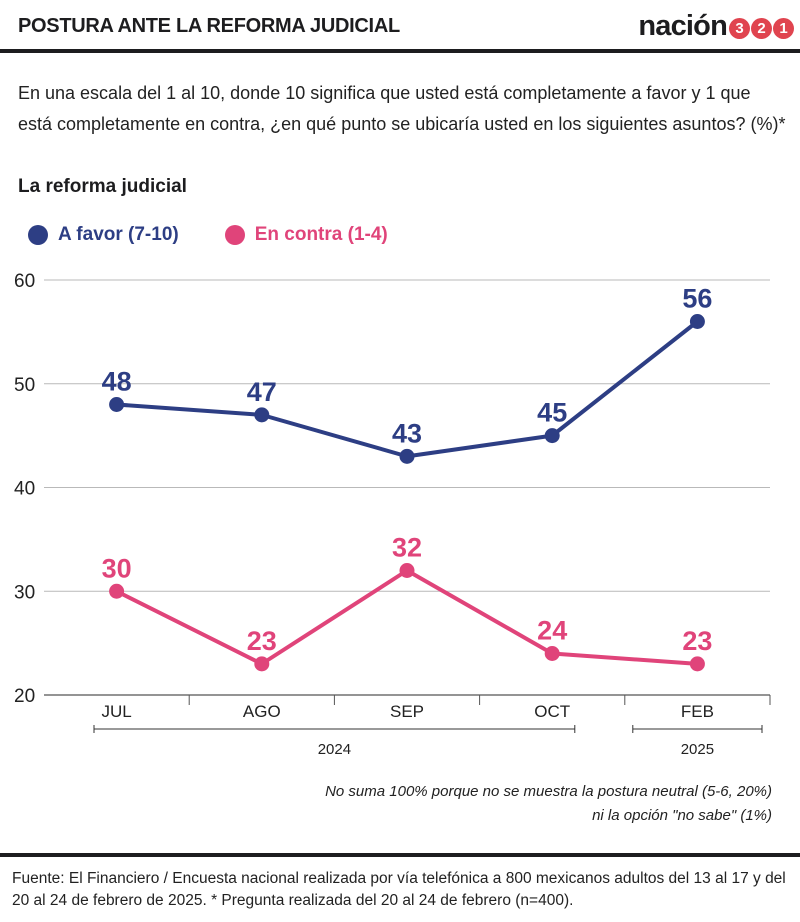  I want to click on year-label: 2024, so click(334, 749).